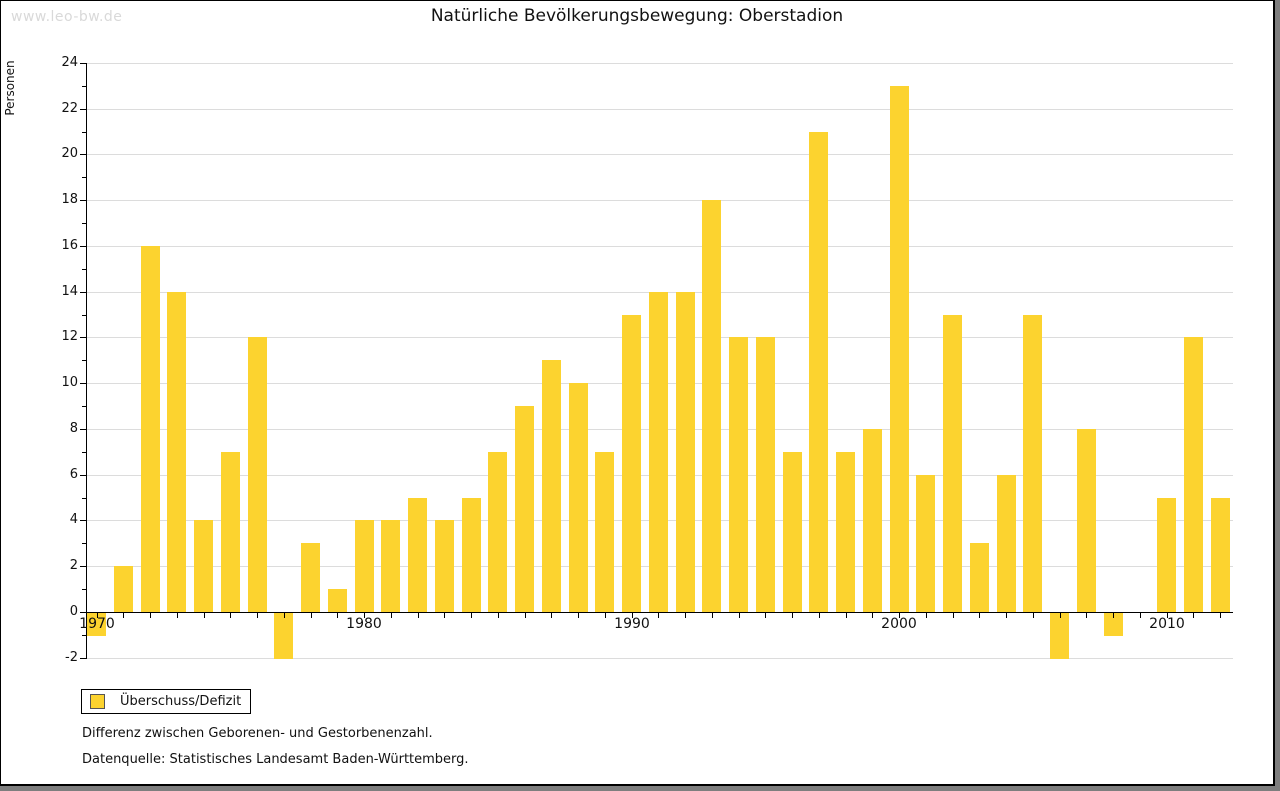 This screenshot has height=791, width=1280. I want to click on x-tick-2000, so click(899, 615).